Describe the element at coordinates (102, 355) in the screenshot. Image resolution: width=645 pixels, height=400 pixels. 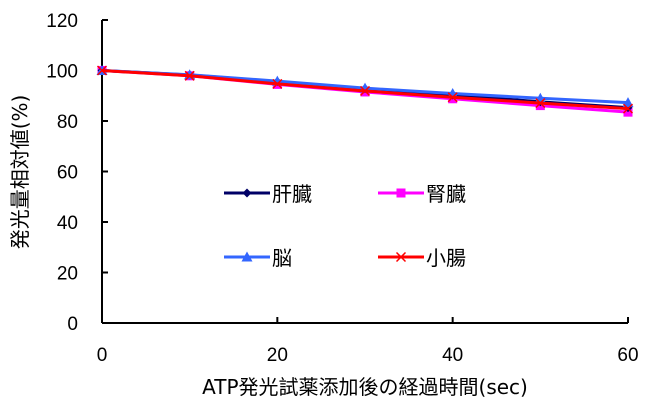
I see `x-tick-label: 0` at that location.